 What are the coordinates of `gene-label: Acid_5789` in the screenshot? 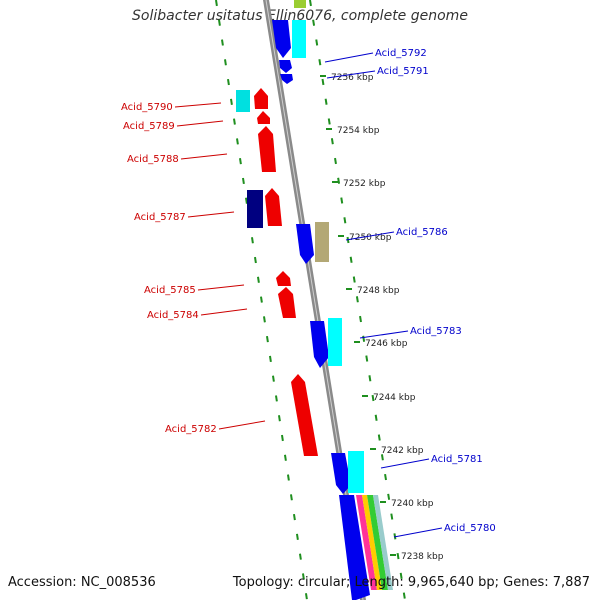 It's located at (149, 126).